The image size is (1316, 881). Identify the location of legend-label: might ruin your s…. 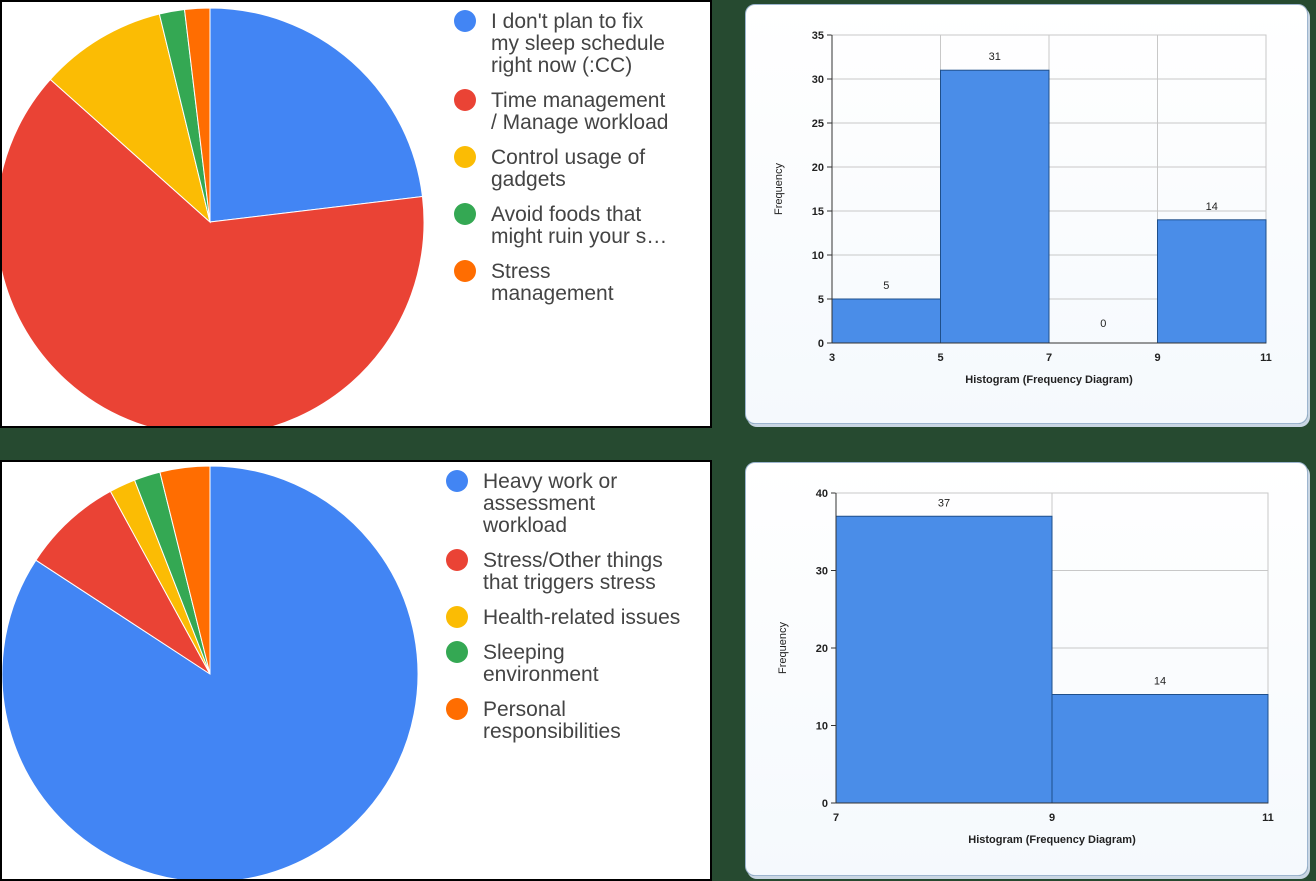
(579, 236).